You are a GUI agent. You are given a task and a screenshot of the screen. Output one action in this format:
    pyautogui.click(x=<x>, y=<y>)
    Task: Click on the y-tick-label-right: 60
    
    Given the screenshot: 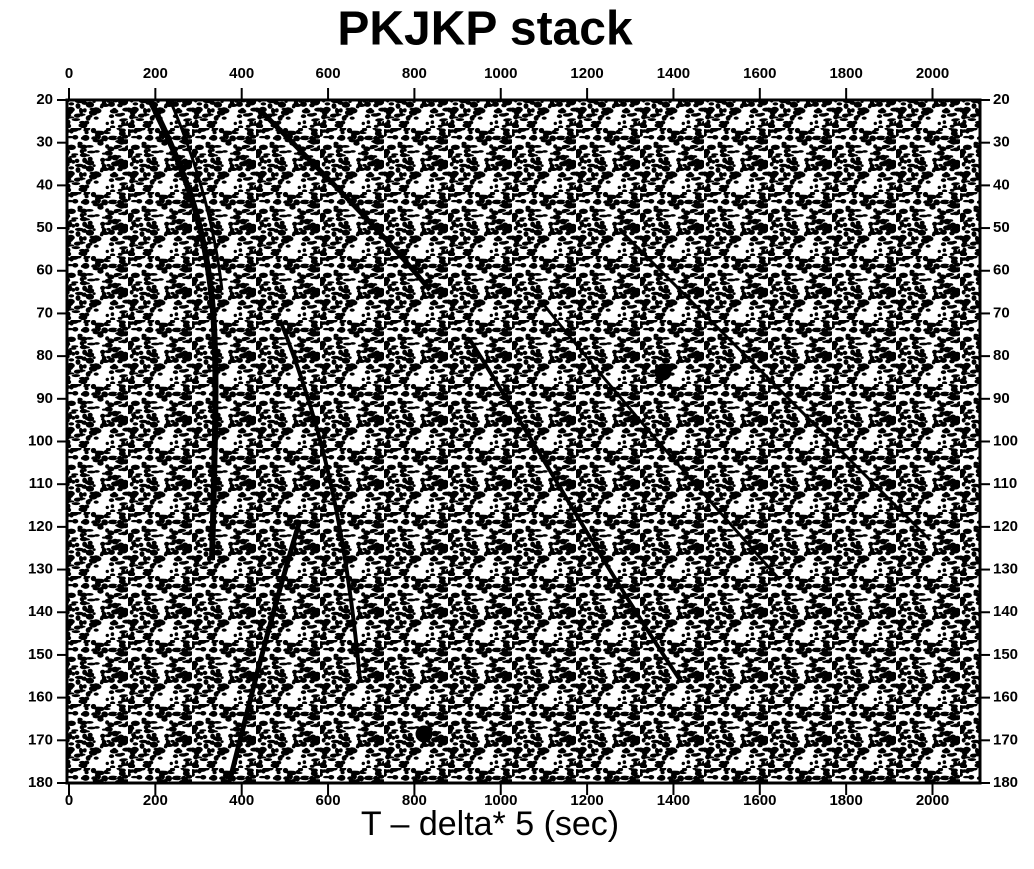 What is the action you would take?
    pyautogui.click(x=1001, y=270)
    